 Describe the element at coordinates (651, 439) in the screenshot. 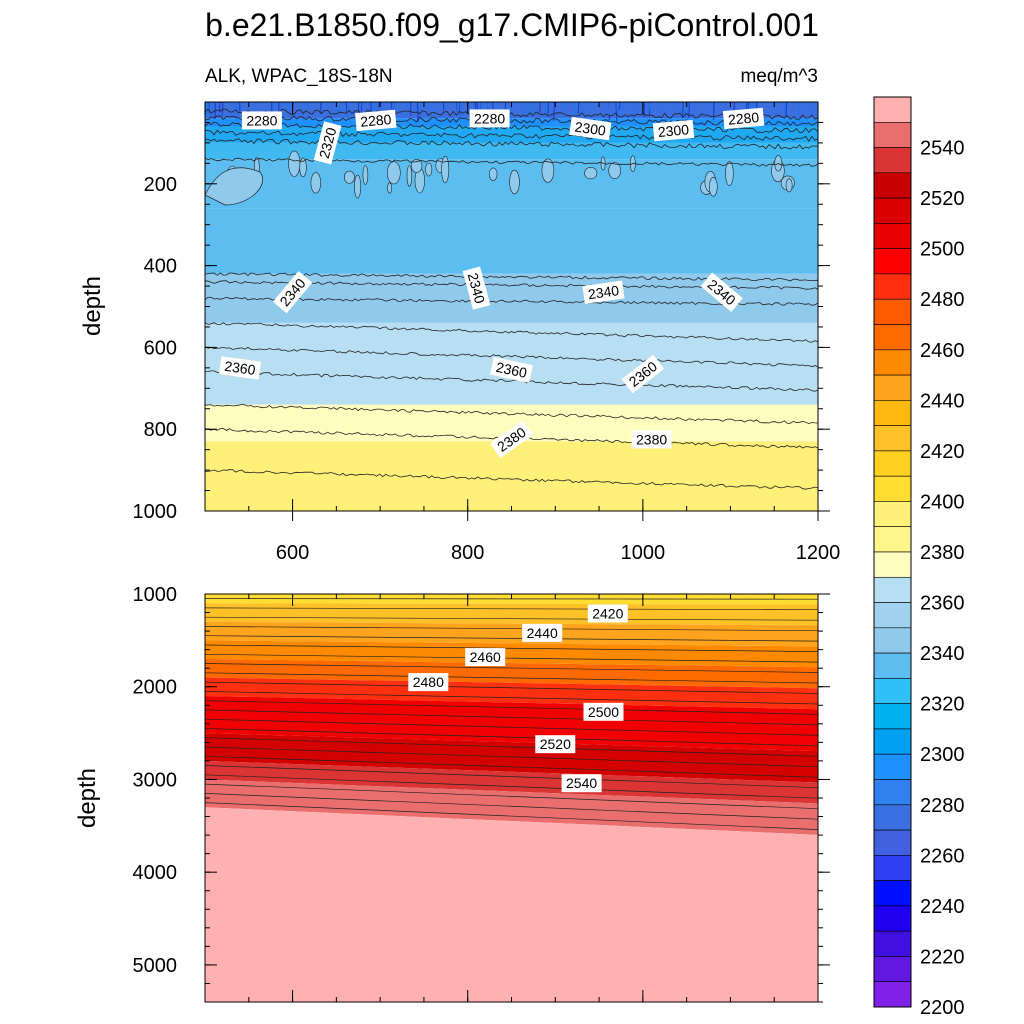

I see `contour-label: 2380` at that location.